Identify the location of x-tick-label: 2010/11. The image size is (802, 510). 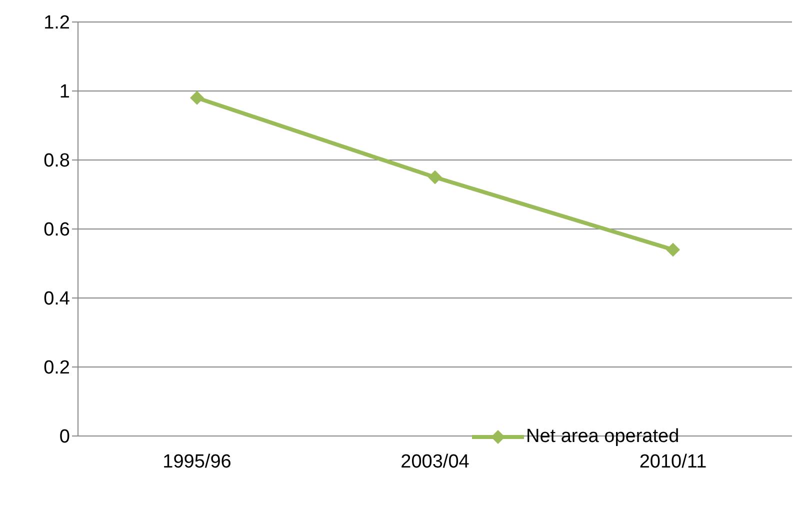
(673, 461).